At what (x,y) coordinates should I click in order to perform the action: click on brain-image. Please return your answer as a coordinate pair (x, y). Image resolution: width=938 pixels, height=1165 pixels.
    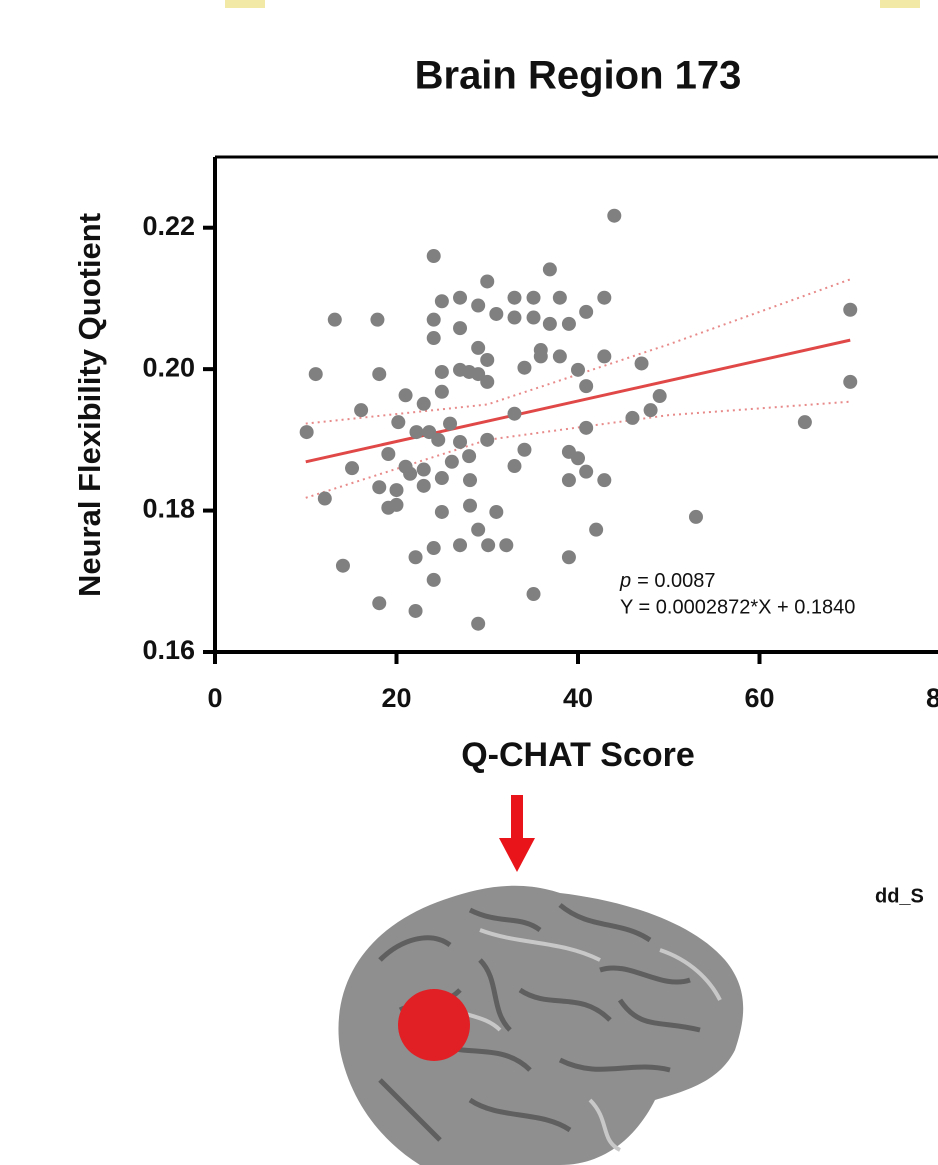
    Looking at the image, I should click on (541, 1025).